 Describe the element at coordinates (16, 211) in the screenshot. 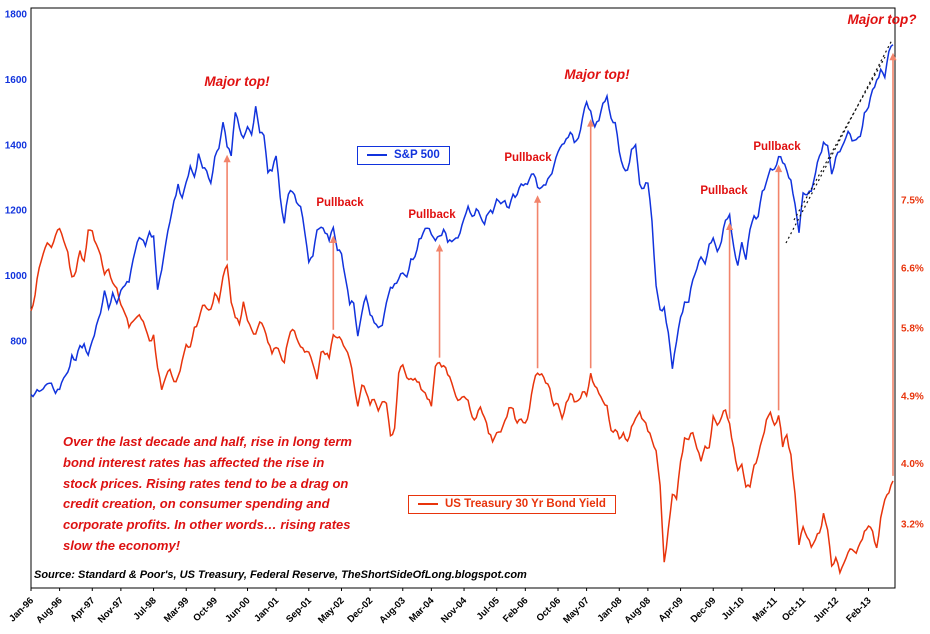

I see `left-tick-label: 1200` at that location.